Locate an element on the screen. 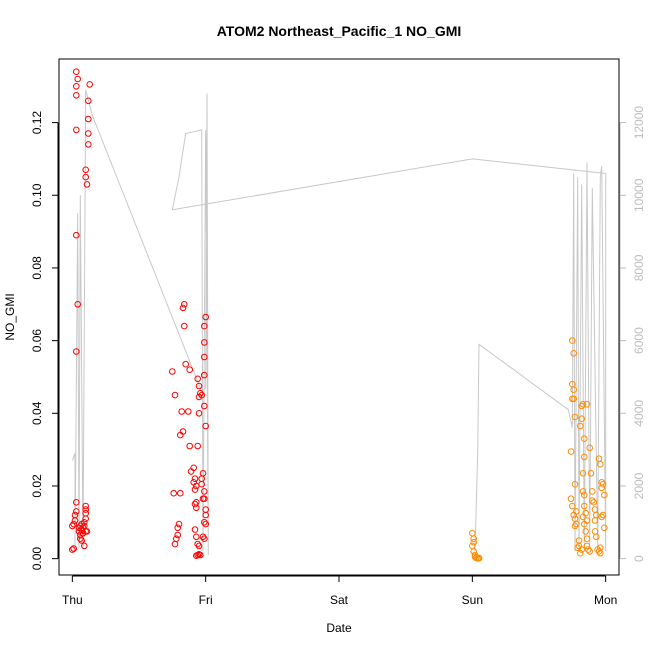  x-tick-label: Fri is located at coordinates (206, 600).